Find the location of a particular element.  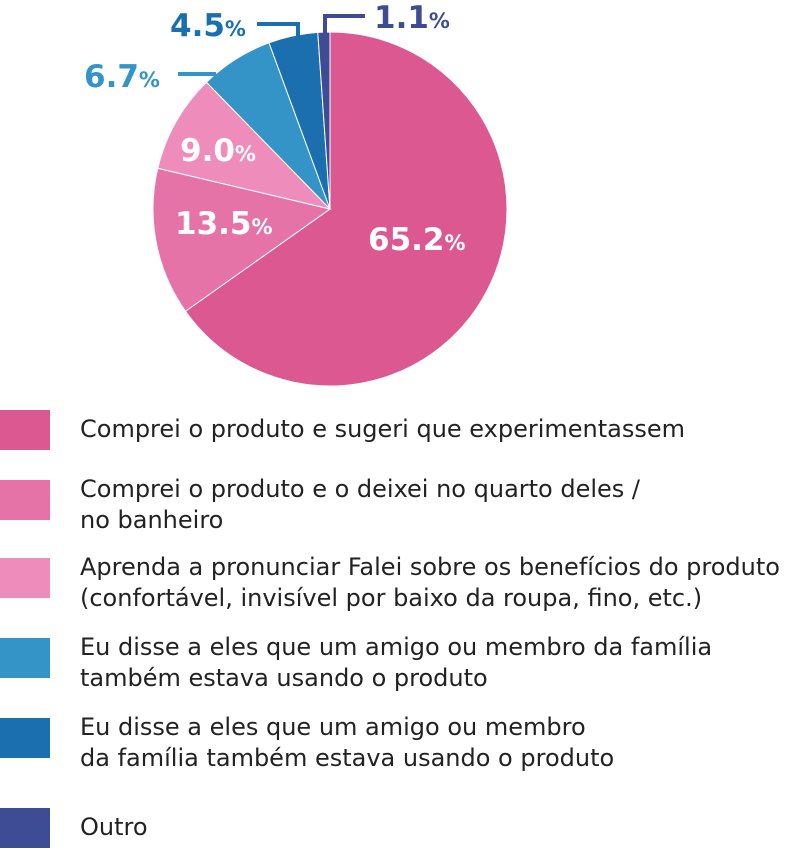

slice-label-5: 1.1% is located at coordinates (412, 18).